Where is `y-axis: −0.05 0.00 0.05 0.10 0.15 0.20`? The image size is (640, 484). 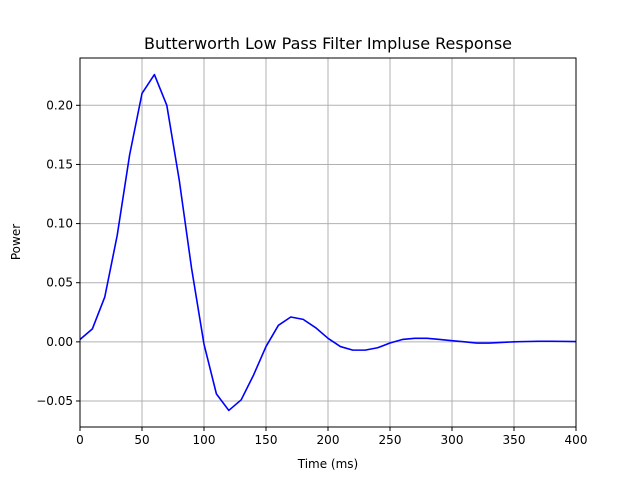
y-axis: −0.05 0.00 0.05 0.10 0.15 0.20 is located at coordinates (58, 253).